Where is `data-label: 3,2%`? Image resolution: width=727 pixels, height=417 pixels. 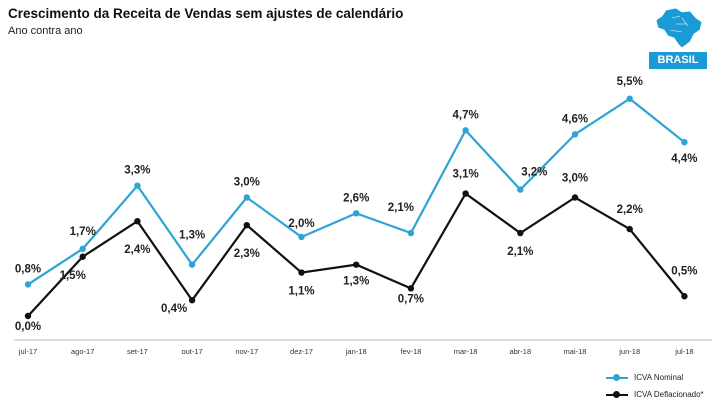
data-label: 3,2% is located at coordinates (534, 173).